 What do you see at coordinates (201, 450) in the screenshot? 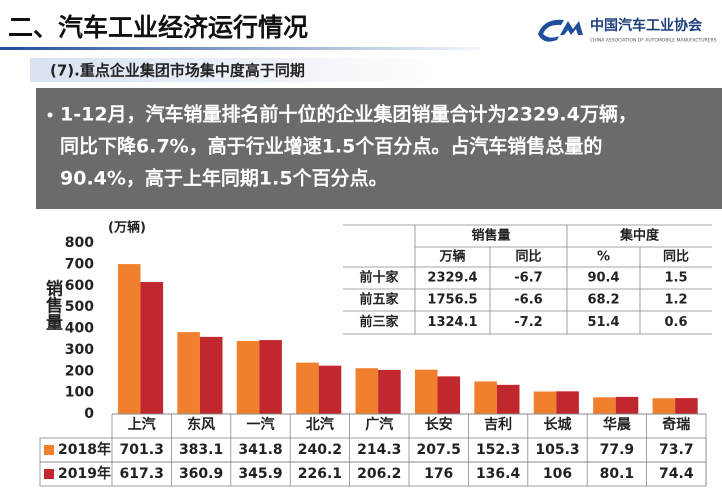
I see `data-label: 383.1` at bounding box center [201, 450].